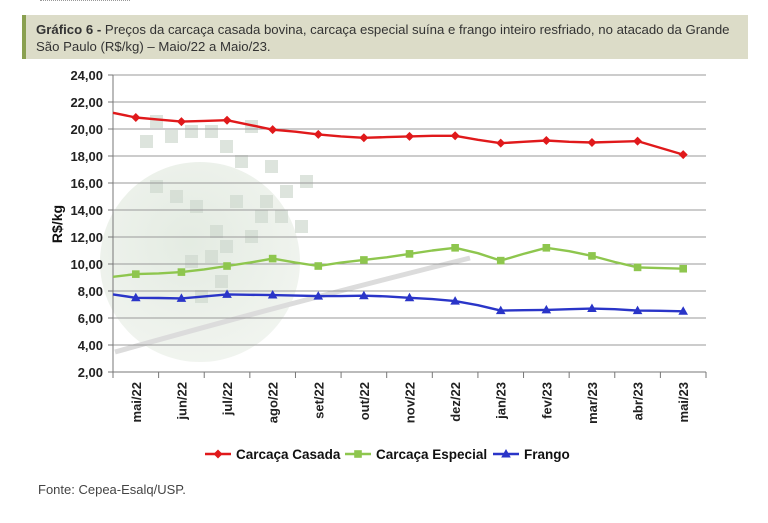  I want to click on y-tick-label: 2,00, so click(90, 372).